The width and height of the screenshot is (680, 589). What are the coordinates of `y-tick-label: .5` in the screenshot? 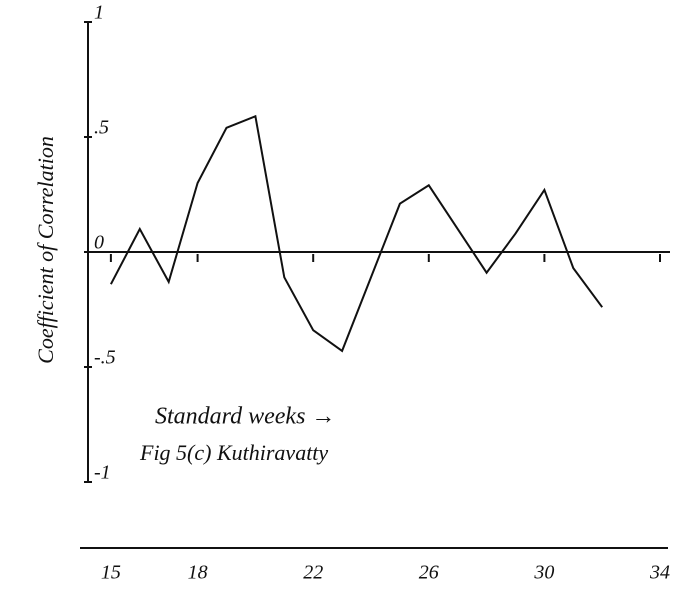 It's located at (101, 128).